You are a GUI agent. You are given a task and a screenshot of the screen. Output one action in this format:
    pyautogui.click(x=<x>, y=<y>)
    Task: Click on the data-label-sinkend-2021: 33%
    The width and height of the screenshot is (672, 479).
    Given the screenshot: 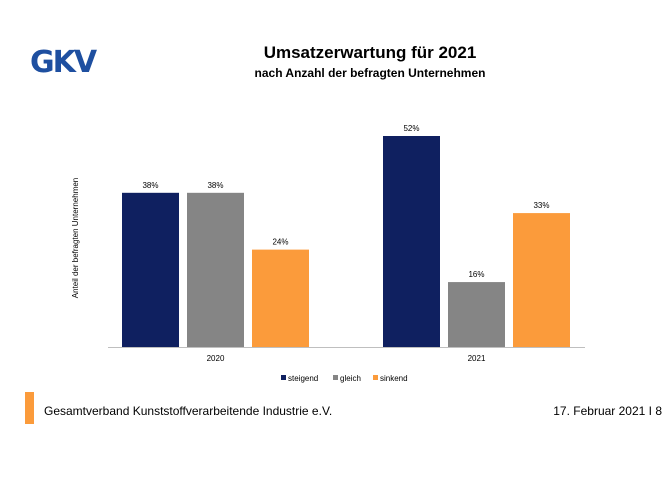 What is the action you would take?
    pyautogui.click(x=541, y=205)
    